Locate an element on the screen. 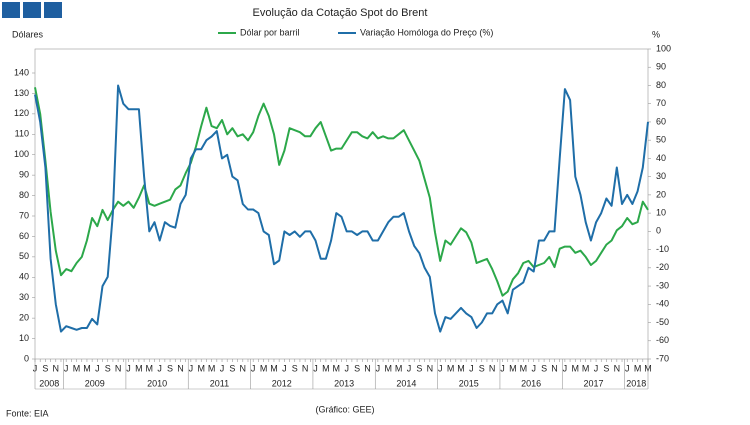 Image resolution: width=750 pixels, height=425 pixels. year-label: 2011 is located at coordinates (219, 383).